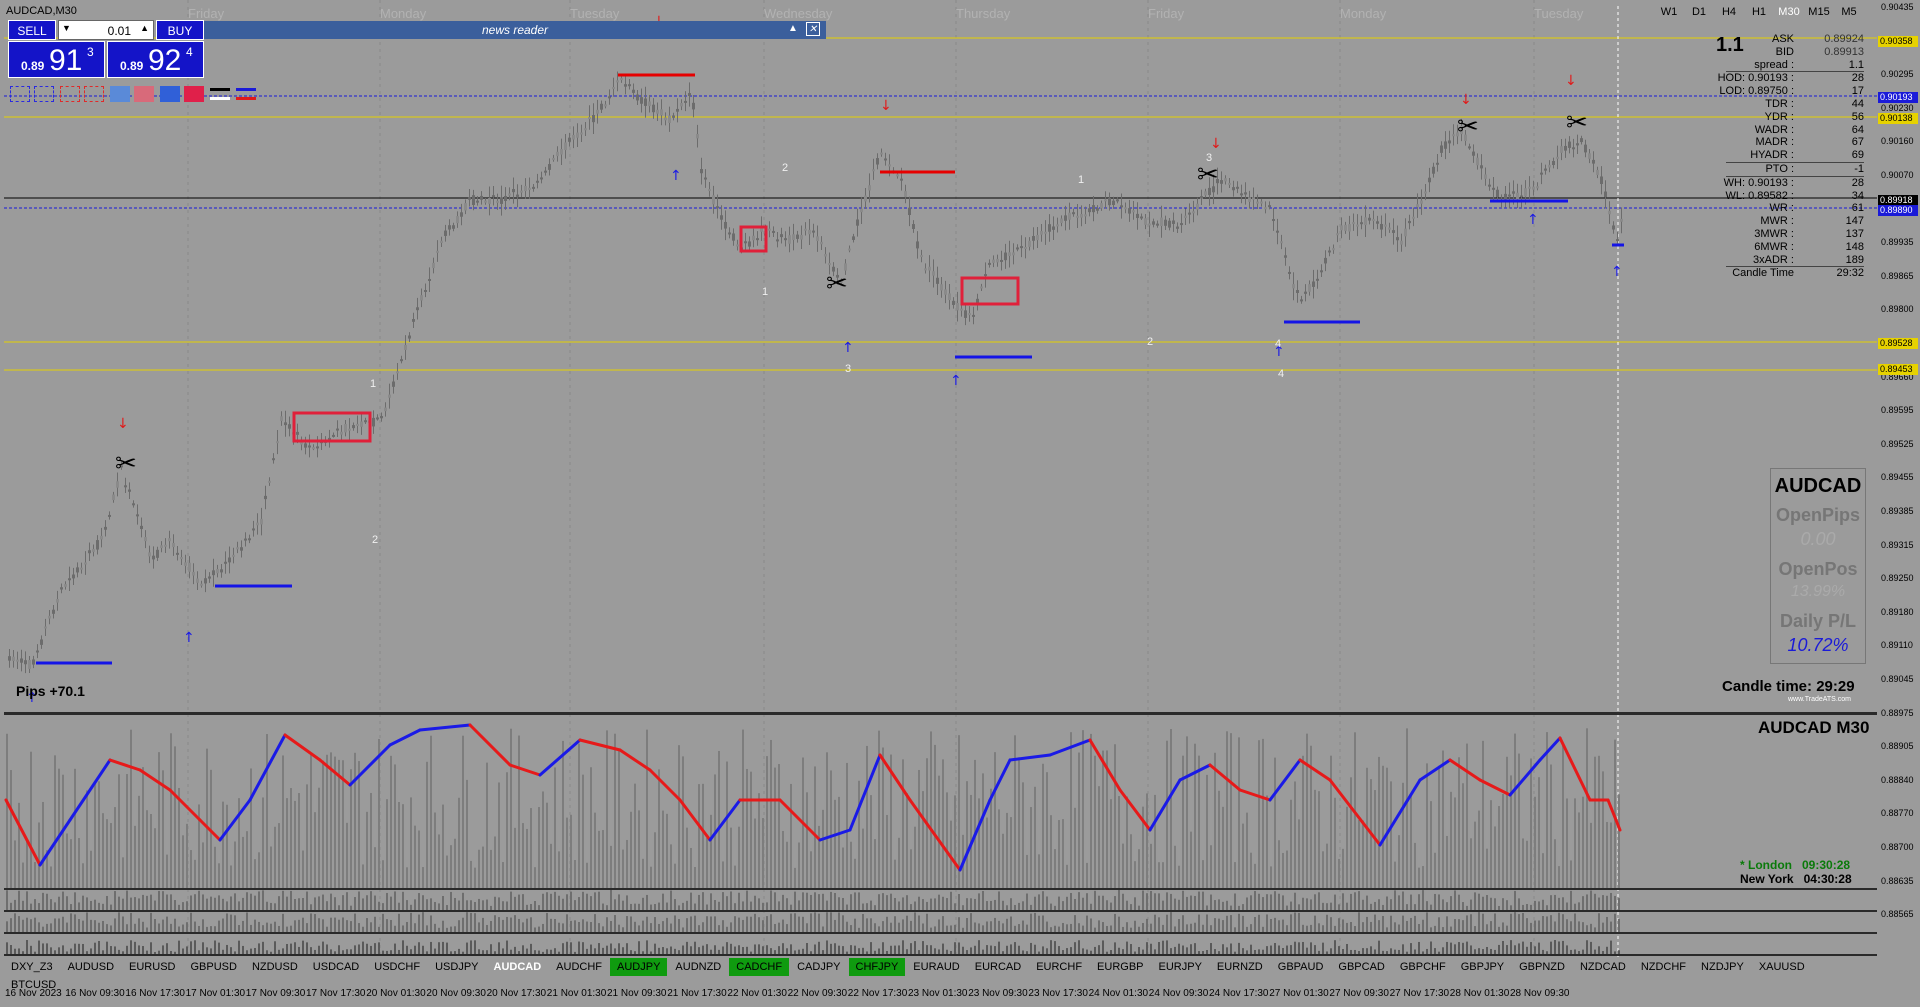 This screenshot has width=1920, height=1007. Describe the element at coordinates (397, 967) in the screenshot. I see `symbol-button-usdchf: USDCHF` at that location.